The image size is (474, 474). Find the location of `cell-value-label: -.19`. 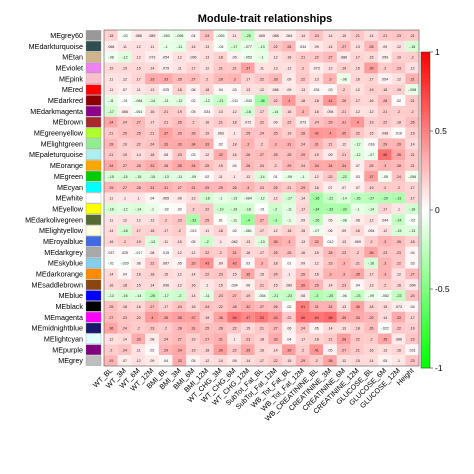

cell-value-label: -.19 is located at coordinates (220, 209).